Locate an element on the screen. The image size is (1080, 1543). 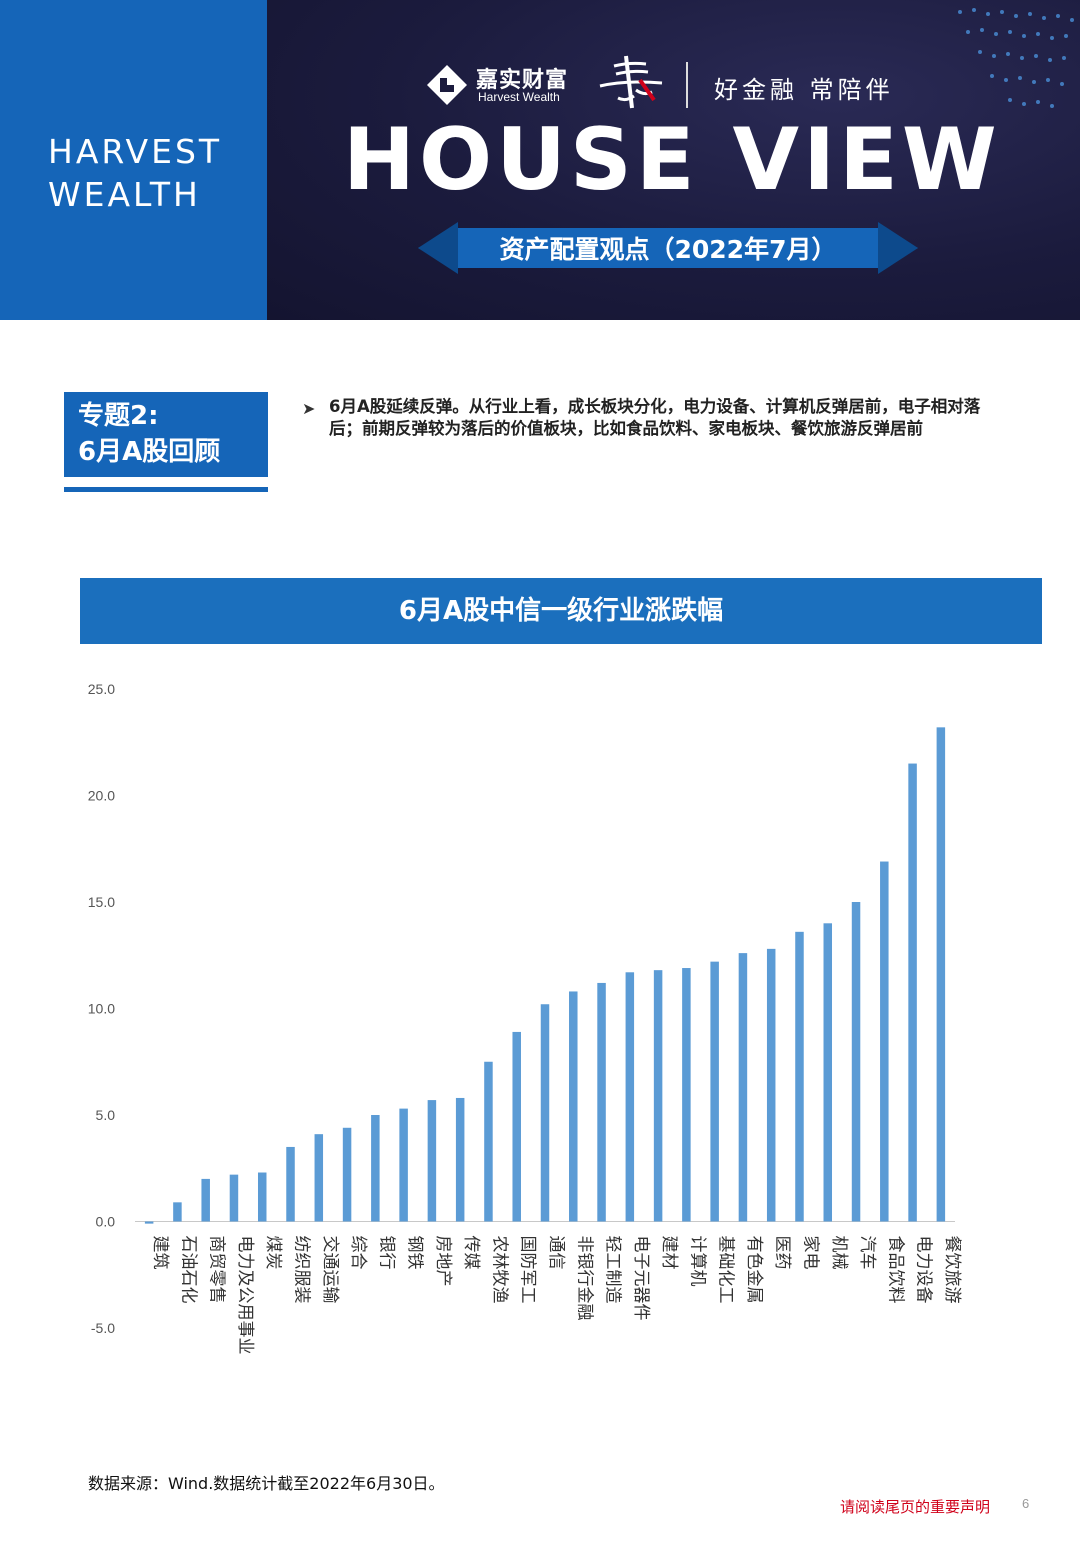
topic-label-box: 专题2: 6月A股回顾 is located at coordinates (166, 434).